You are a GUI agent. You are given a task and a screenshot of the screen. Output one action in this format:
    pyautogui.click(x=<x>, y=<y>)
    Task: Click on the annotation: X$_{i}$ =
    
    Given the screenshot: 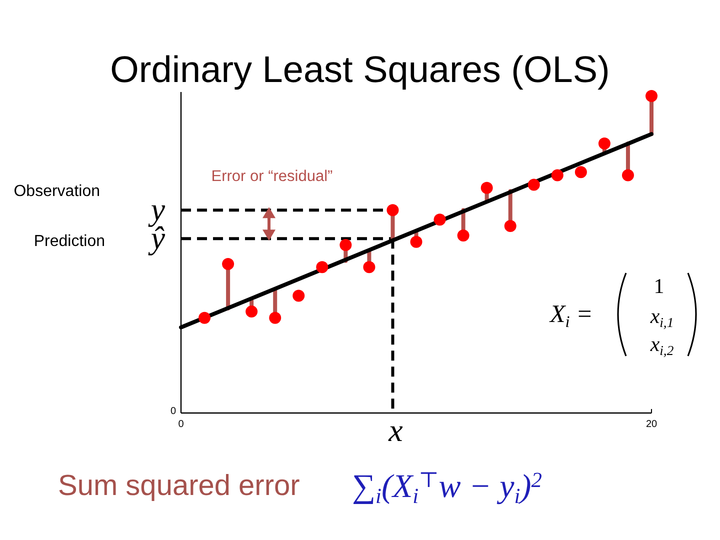 What is the action you would take?
    pyautogui.click(x=571, y=316)
    